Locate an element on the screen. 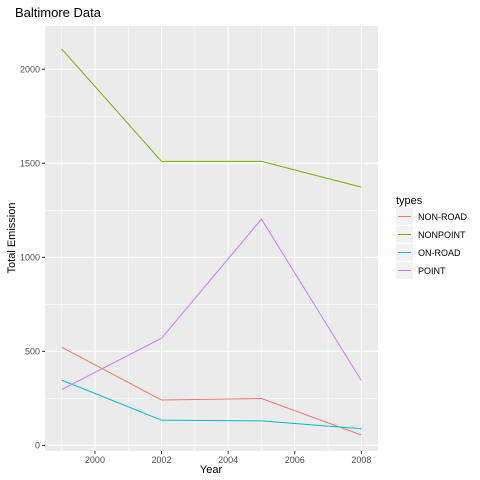 The image size is (480, 480). x-tick-label: 2008 is located at coordinates (361, 460).